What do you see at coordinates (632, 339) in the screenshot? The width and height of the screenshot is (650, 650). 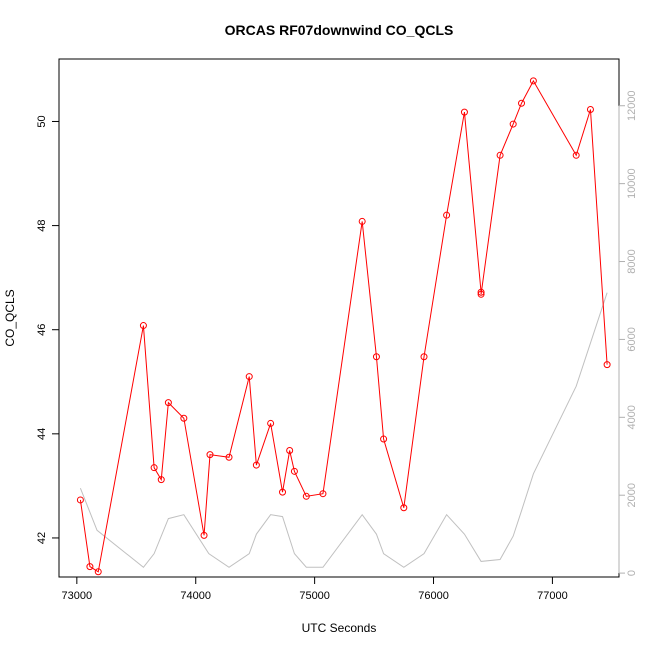 I see `y-tick-label-right: 6000` at bounding box center [632, 339].